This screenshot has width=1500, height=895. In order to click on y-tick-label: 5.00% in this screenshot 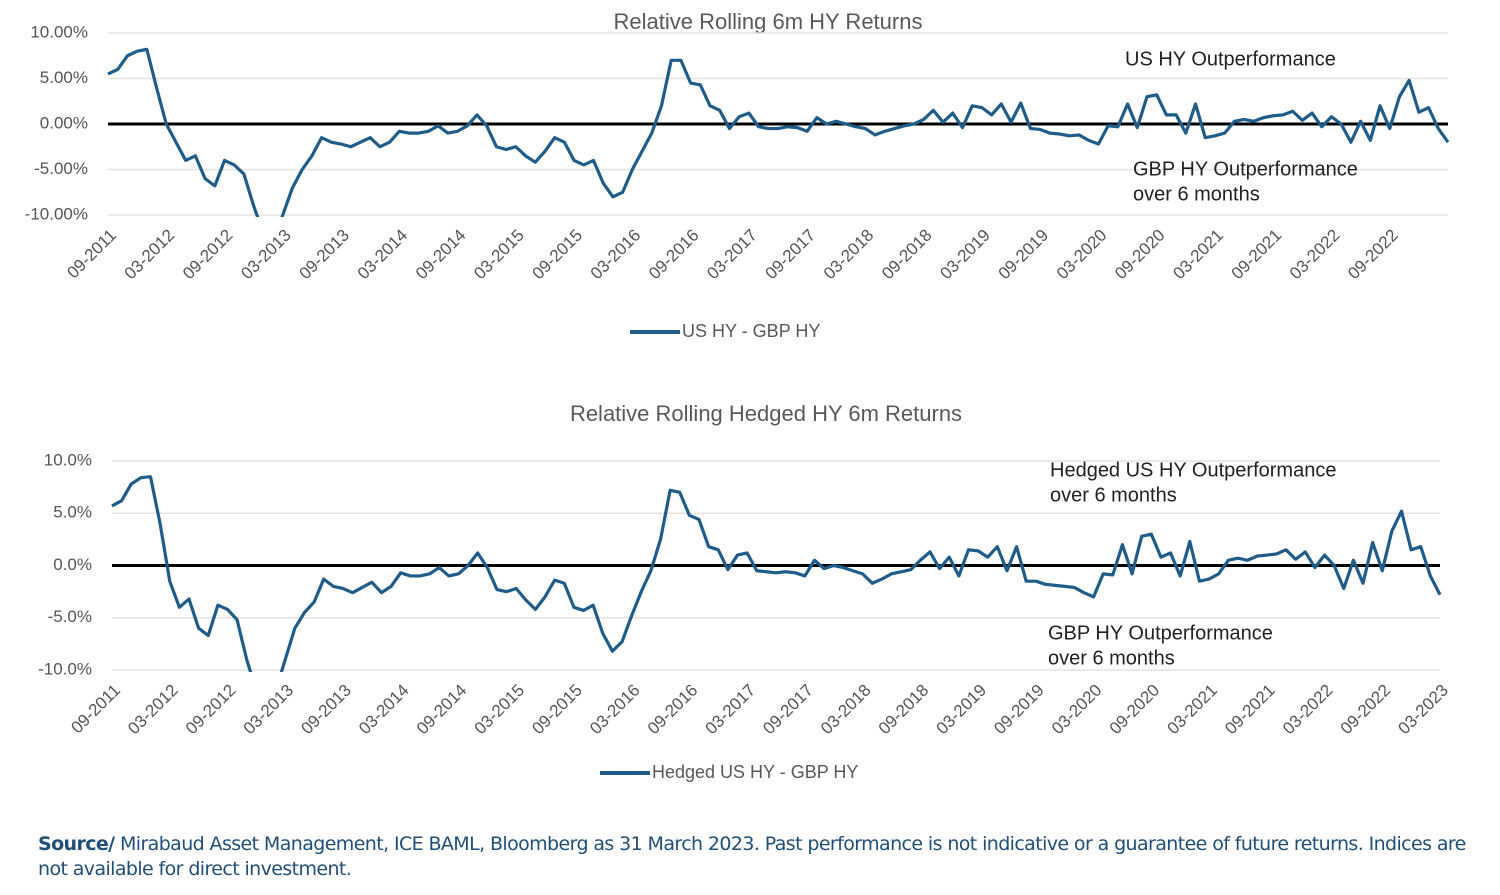, I will do `click(64, 77)`.